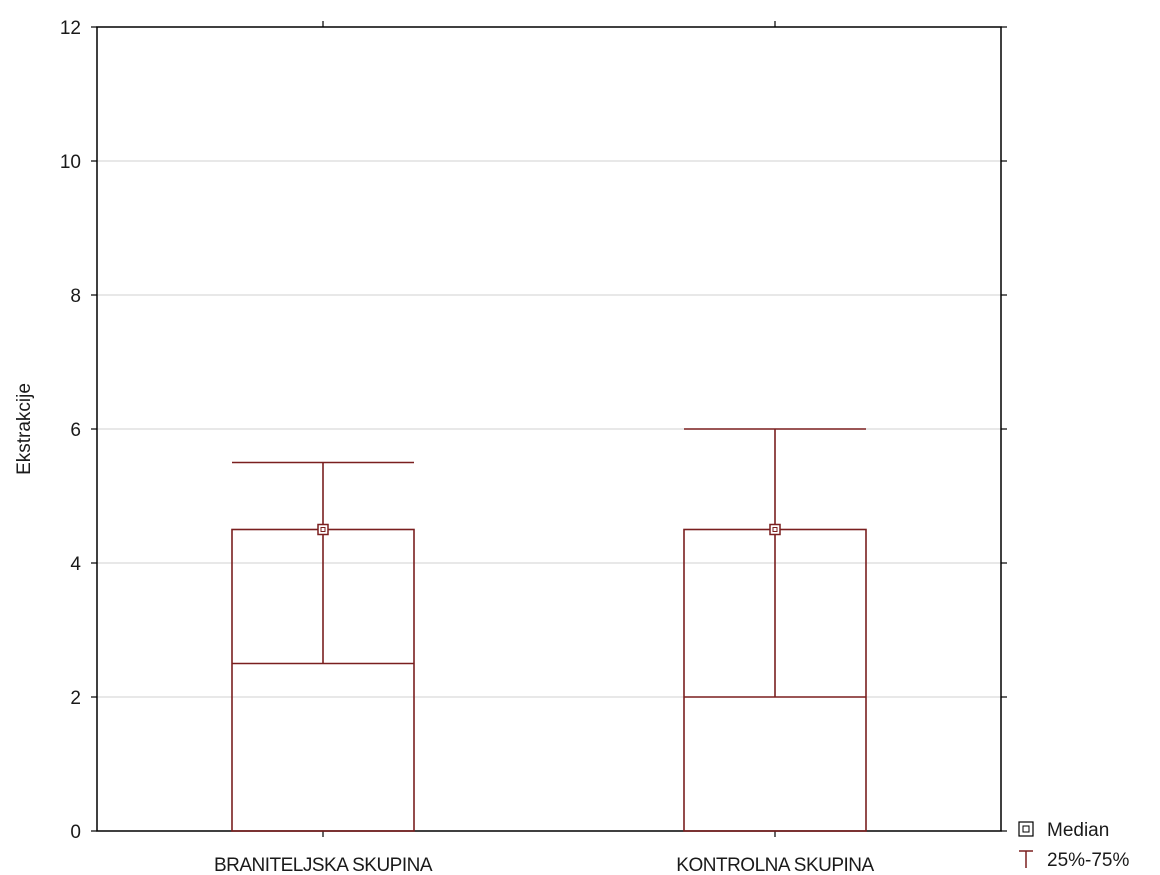 This screenshot has height=875, width=1160. What do you see at coordinates (75, 430) in the screenshot?
I see `y-tick-label: 6` at bounding box center [75, 430].